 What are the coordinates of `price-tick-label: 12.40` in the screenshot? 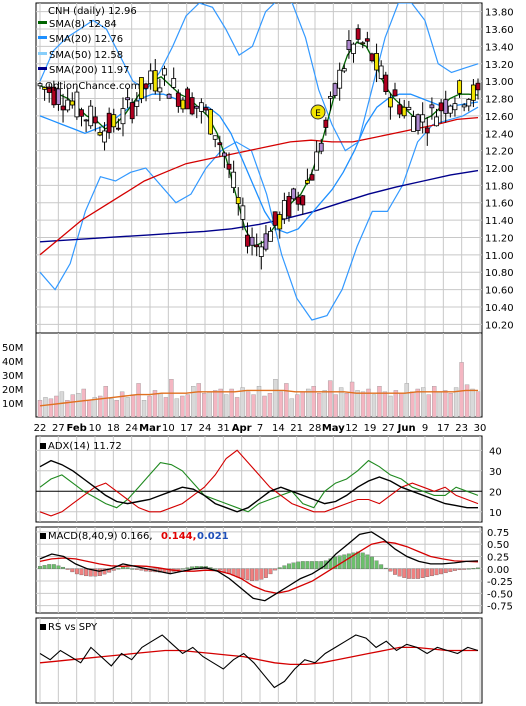 It's located at (499, 134).